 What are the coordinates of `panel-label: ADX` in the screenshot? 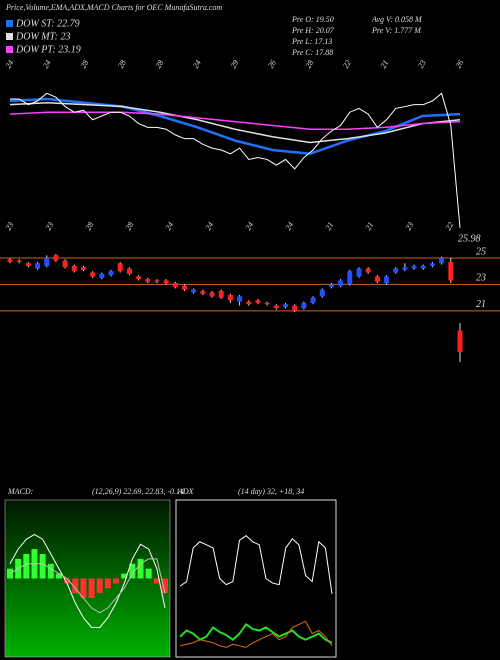 It's located at (186, 491).